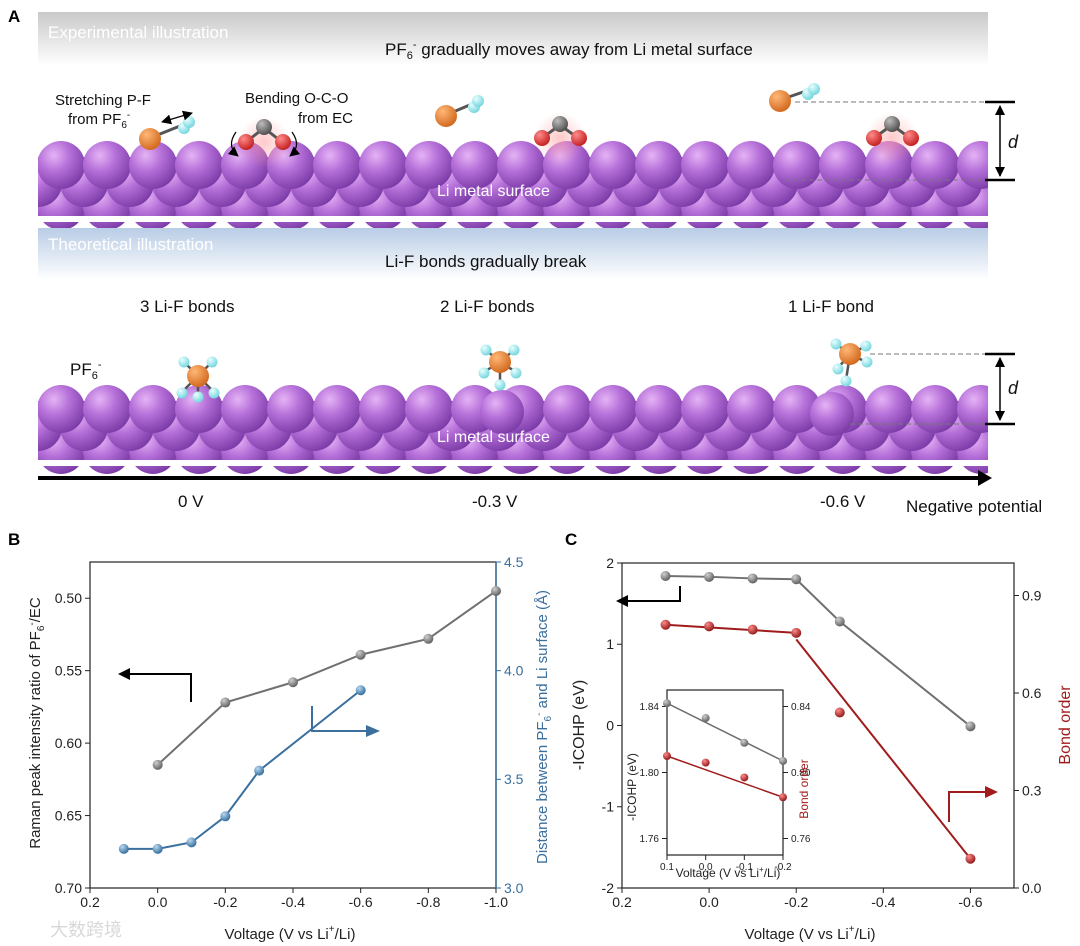 This screenshot has height=946, width=1080. Describe the element at coordinates (187, 306) in the screenshot. I see `bonds-label-1: 3 Li-F bonds` at that location.